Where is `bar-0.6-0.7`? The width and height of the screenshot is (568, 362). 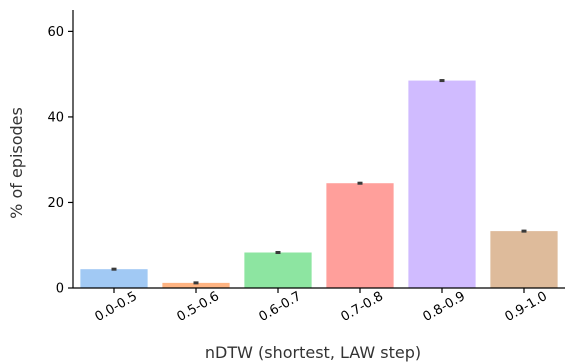 bar-0.6-0.7 is located at coordinates (278, 270).